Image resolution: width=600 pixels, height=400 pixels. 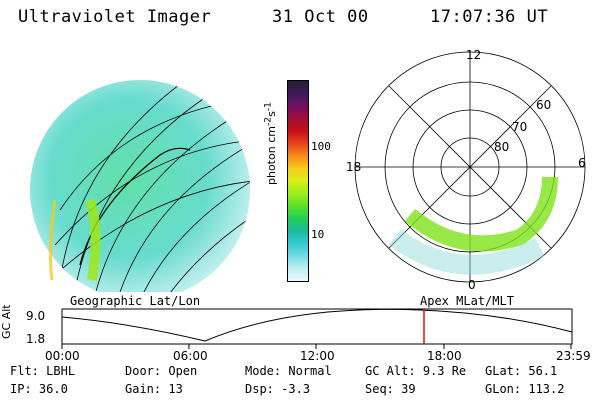 I want to click on auroral-oval, so click(x=481, y=214).